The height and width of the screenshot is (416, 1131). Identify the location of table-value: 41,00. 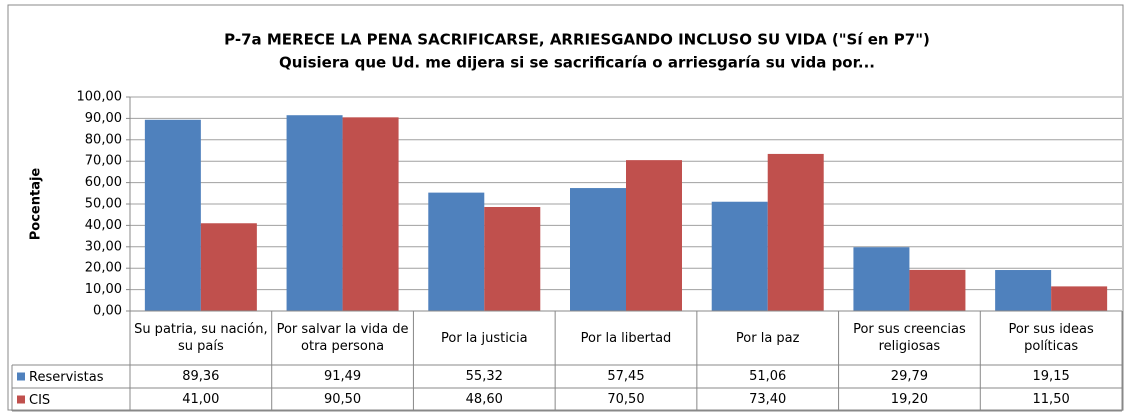
(201, 399).